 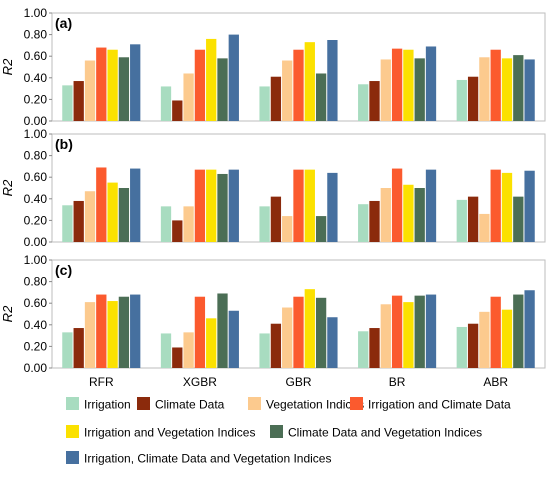 I want to click on x-category-label: ABR, so click(x=495, y=382).